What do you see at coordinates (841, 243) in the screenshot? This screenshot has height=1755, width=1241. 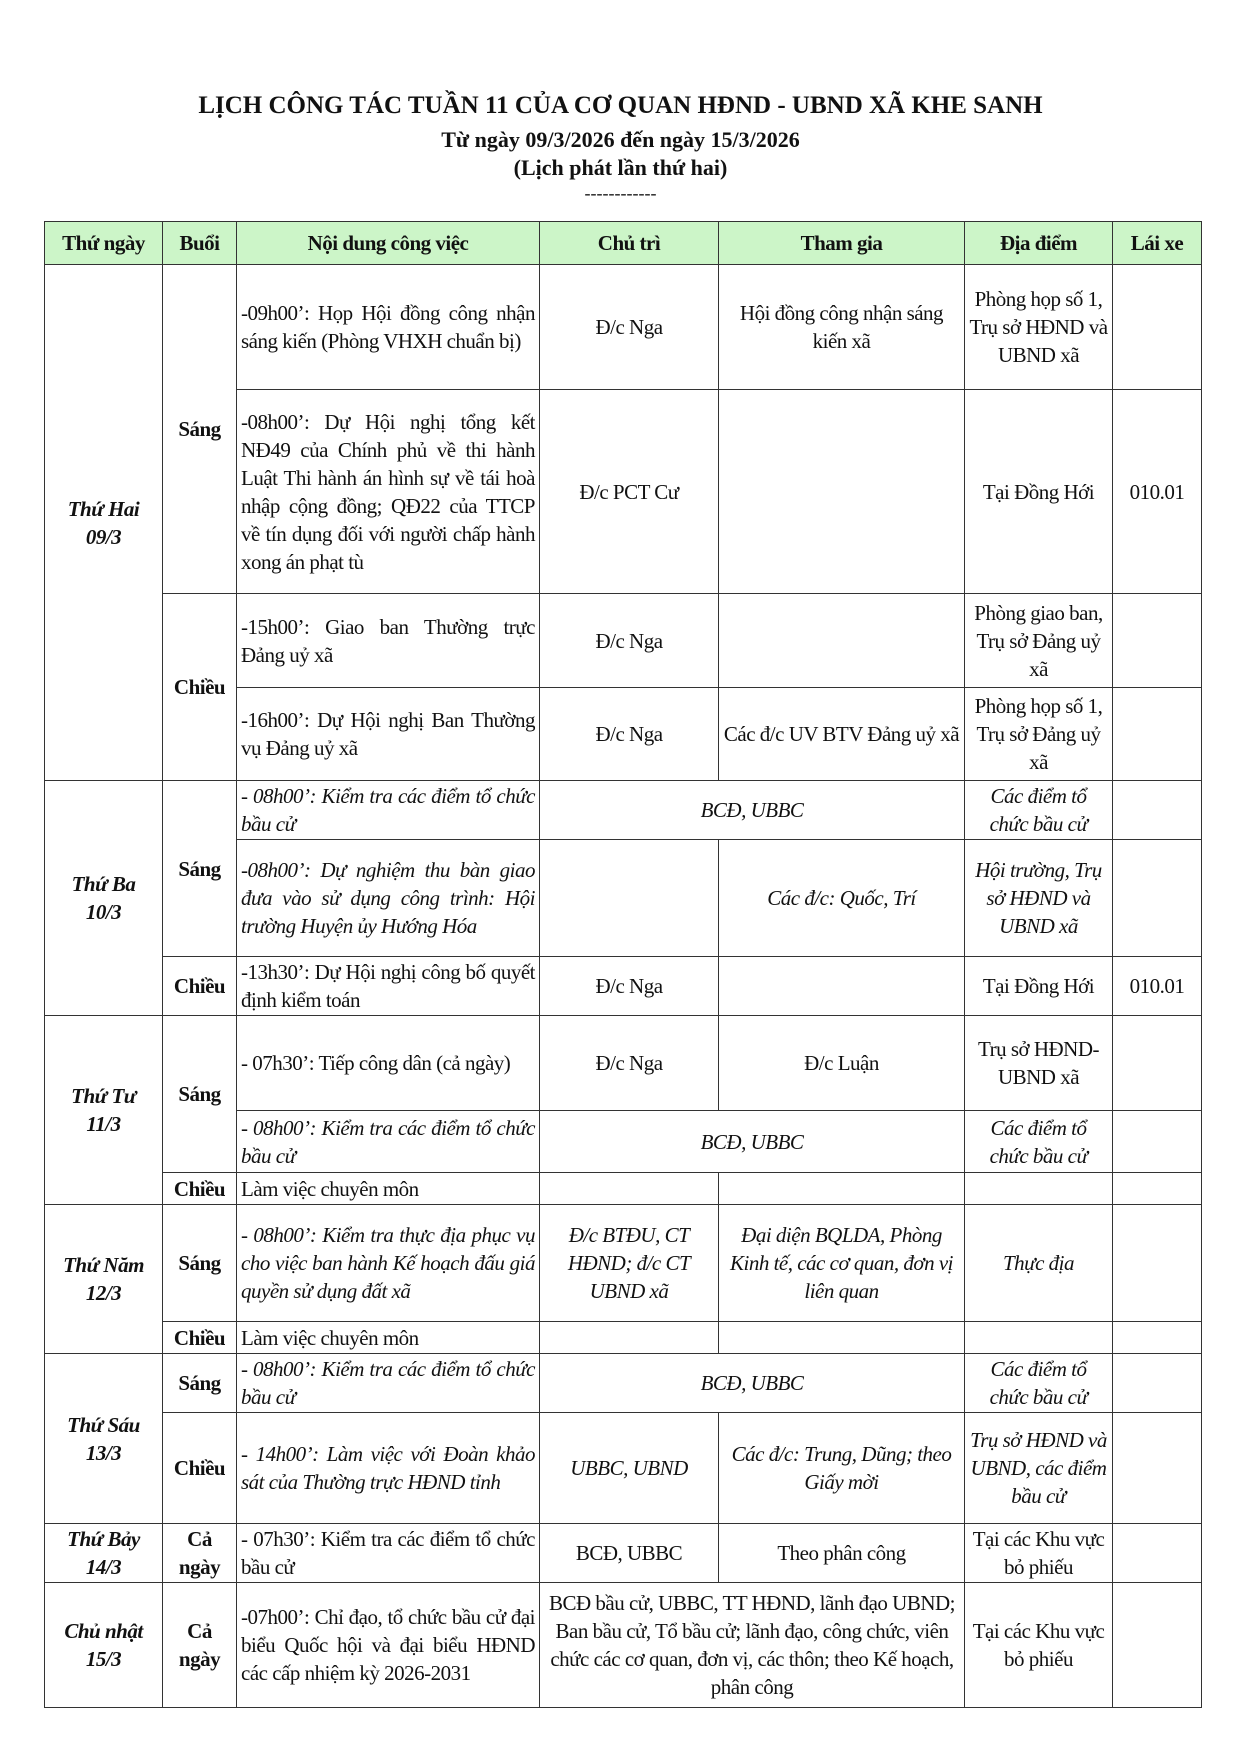 I see `col-header-participants: Tham gia` at bounding box center [841, 243].